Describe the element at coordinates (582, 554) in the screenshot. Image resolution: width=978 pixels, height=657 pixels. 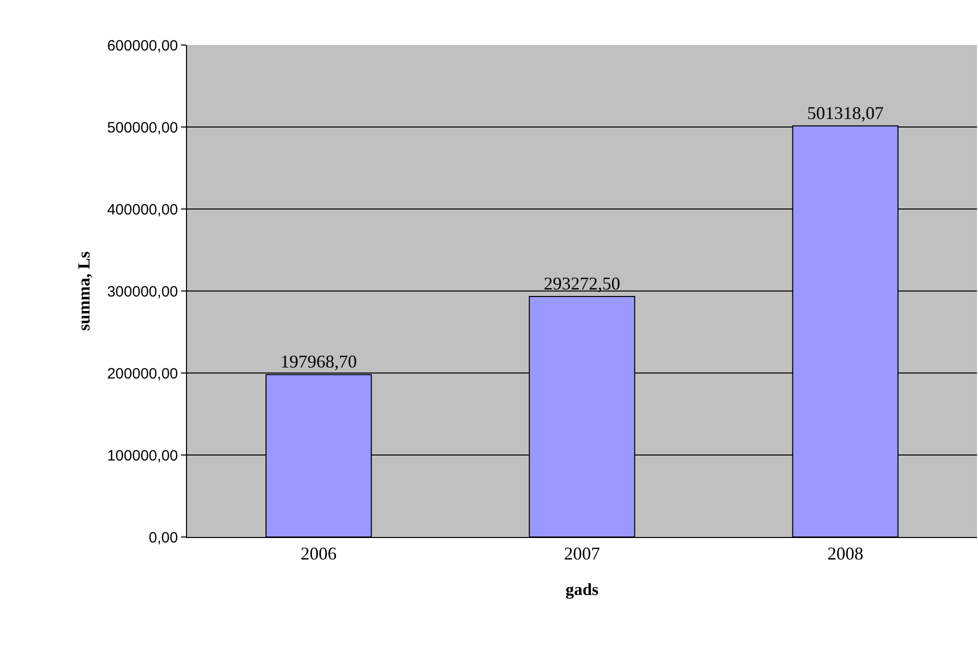
I see `x-tick-label: 2007` at that location.